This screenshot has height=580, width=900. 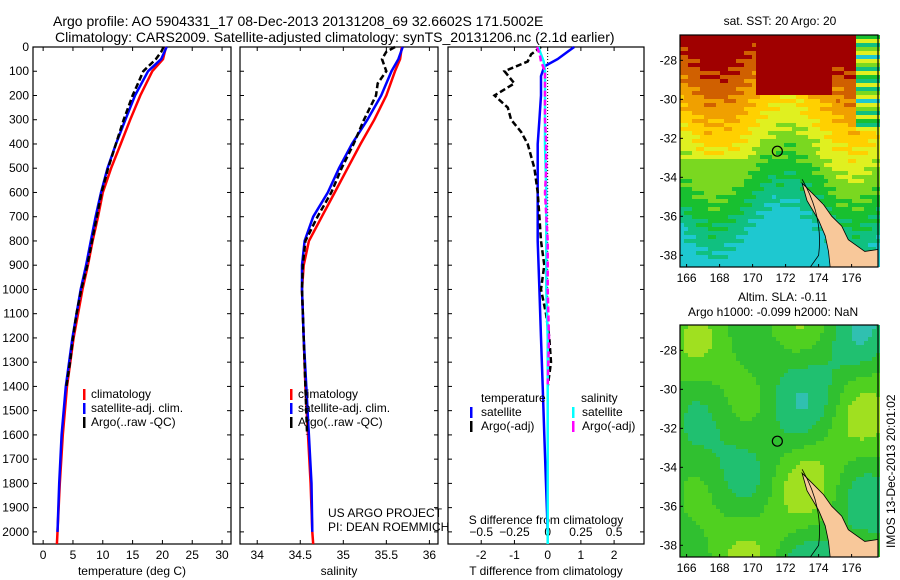 I want to click on x-axis-label: temperature (deg C), so click(x=132, y=571).